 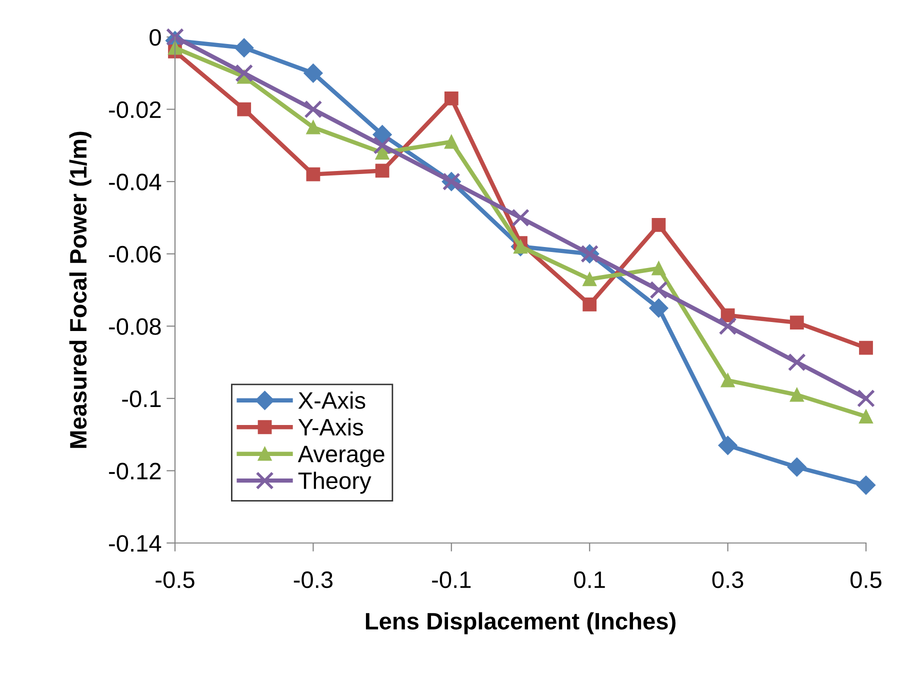 I want to click on y-tick-label: -0.08, so click(x=135, y=326).